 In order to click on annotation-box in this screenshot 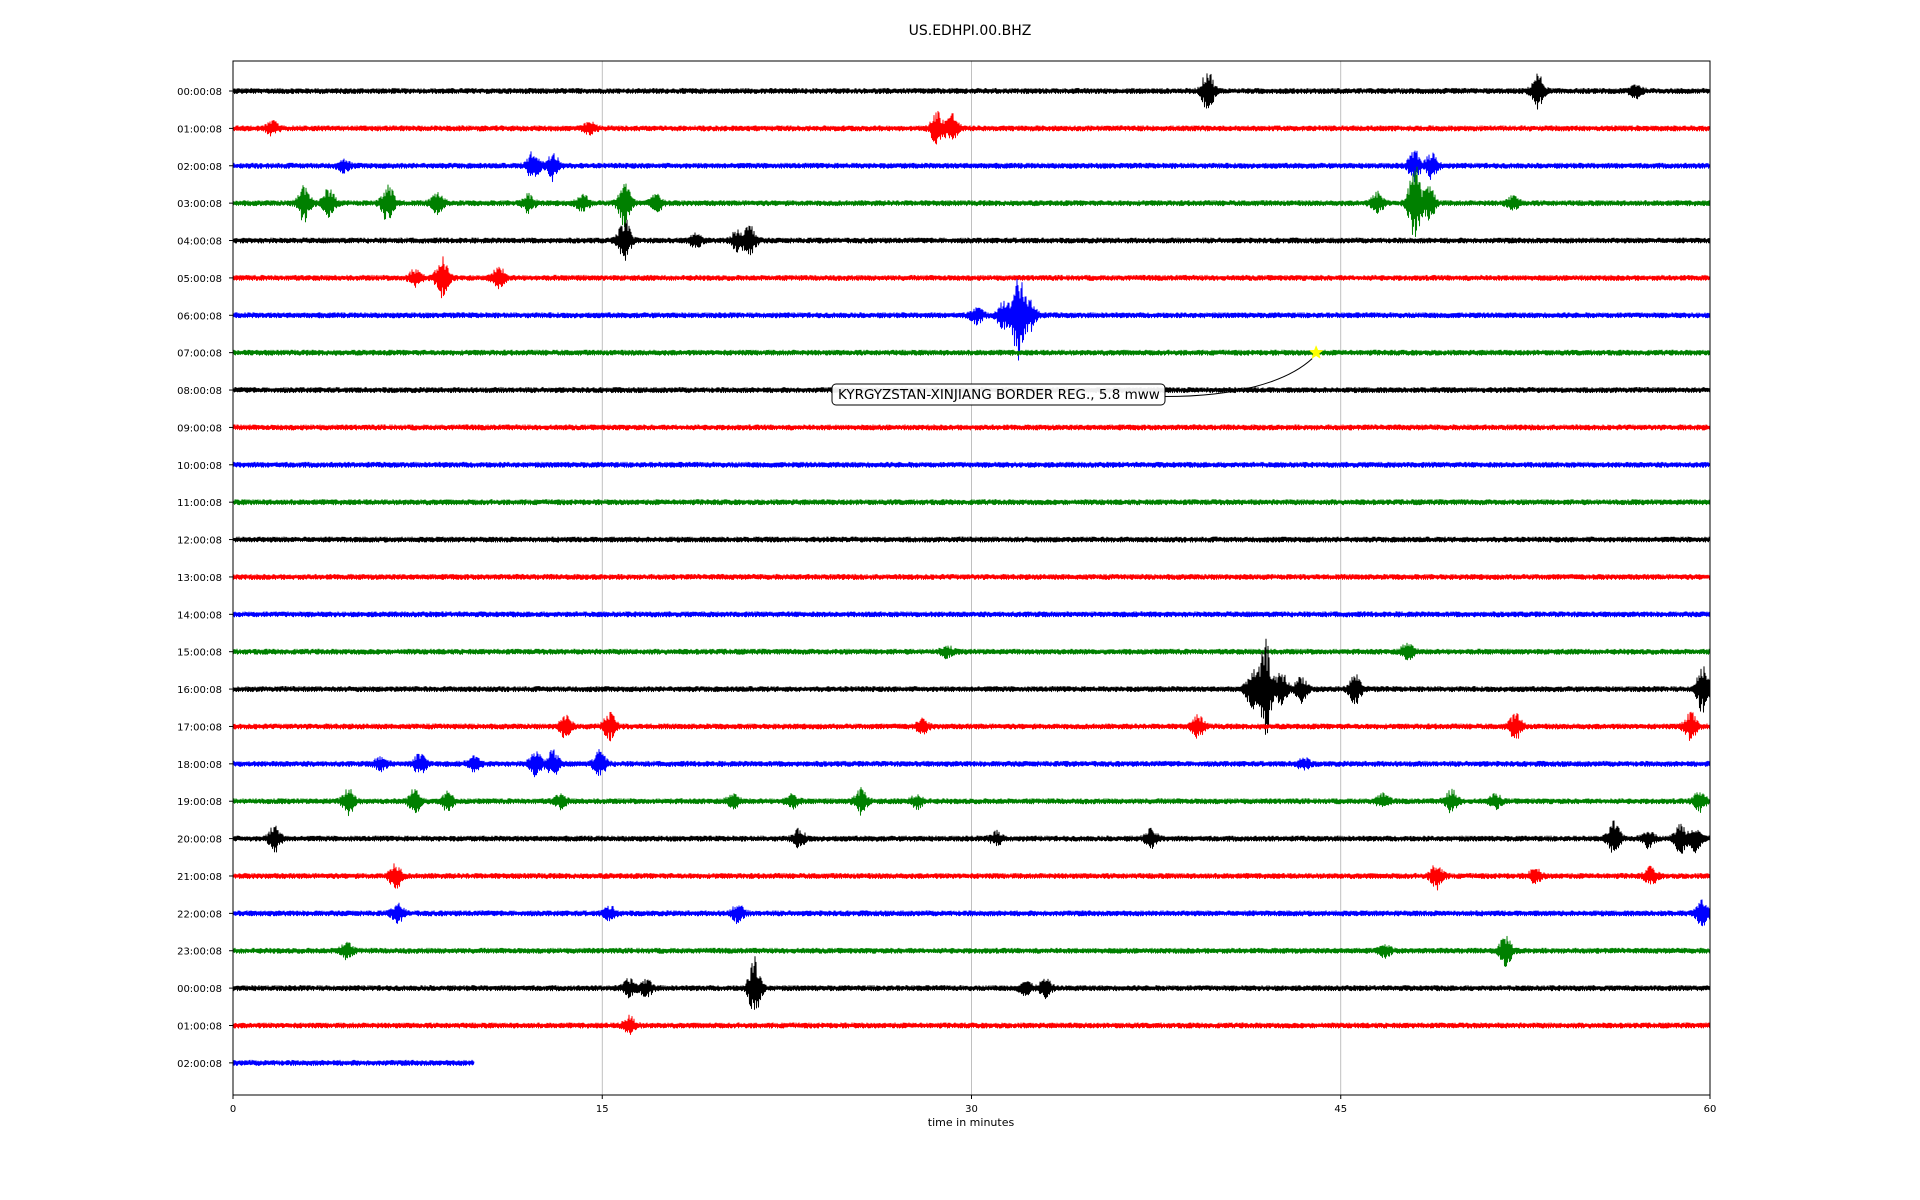, I will do `click(998, 394)`.